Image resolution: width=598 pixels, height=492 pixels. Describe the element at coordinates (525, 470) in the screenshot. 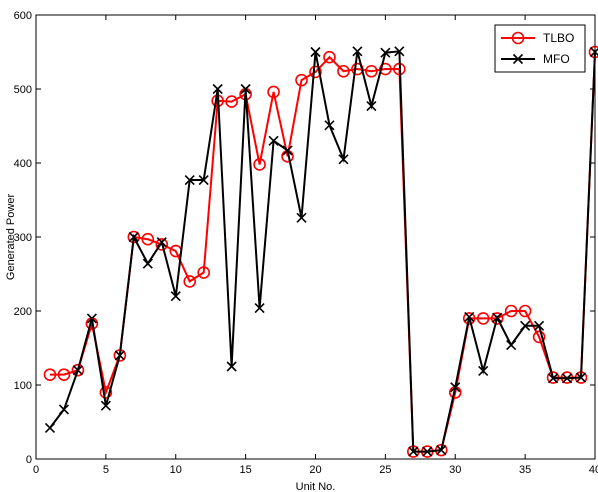

I see `x-tick-label: 35` at that location.